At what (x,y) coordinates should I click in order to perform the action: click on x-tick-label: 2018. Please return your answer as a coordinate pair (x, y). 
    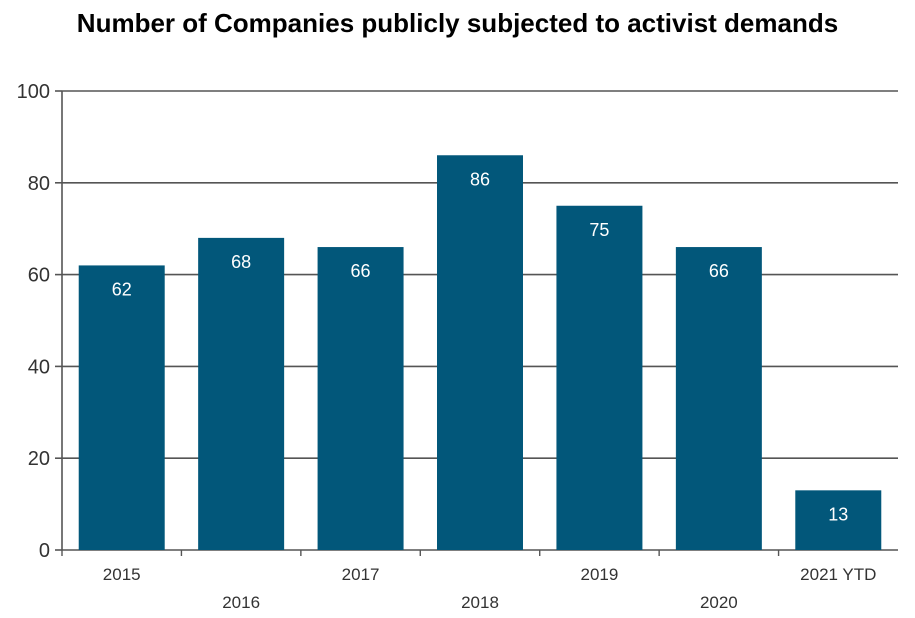
    Looking at the image, I should click on (480, 602).